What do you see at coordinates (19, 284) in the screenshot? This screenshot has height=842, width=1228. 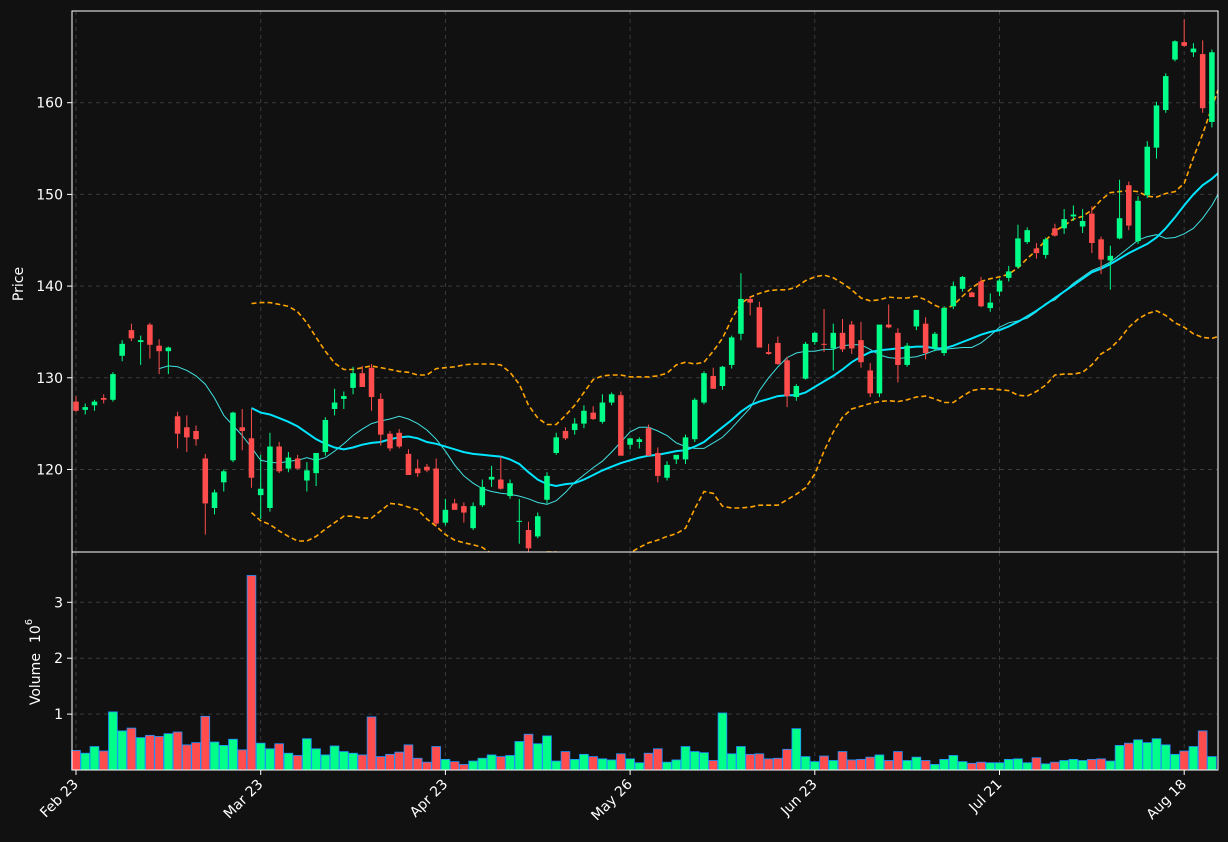 I see `price-axis-label: Price` at bounding box center [19, 284].